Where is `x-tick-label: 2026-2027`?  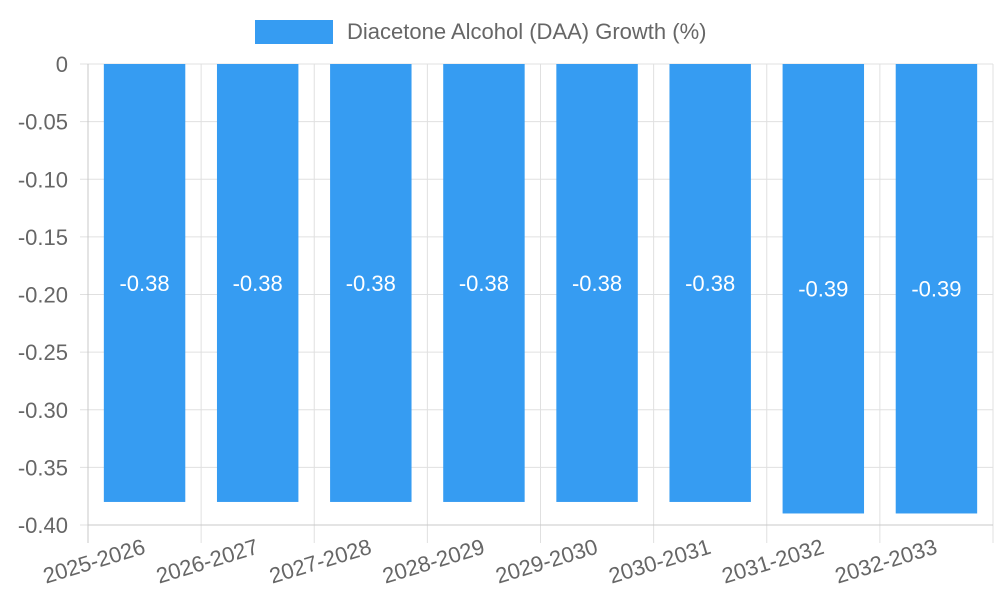 x-tick-label: 2026-2027 is located at coordinates (207, 561).